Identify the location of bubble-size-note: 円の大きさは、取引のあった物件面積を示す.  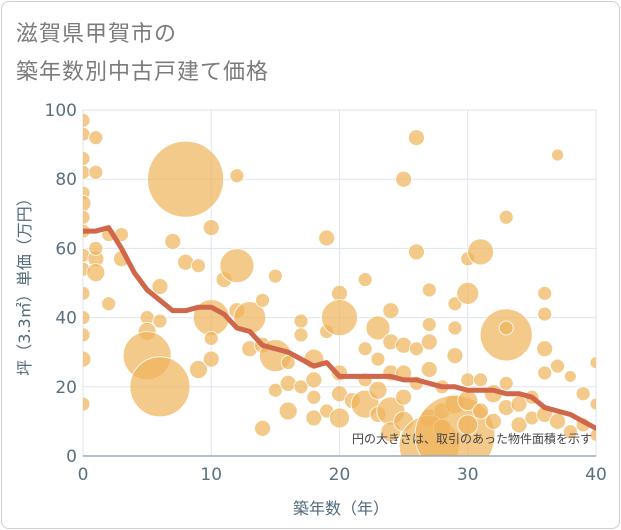
(472, 438).